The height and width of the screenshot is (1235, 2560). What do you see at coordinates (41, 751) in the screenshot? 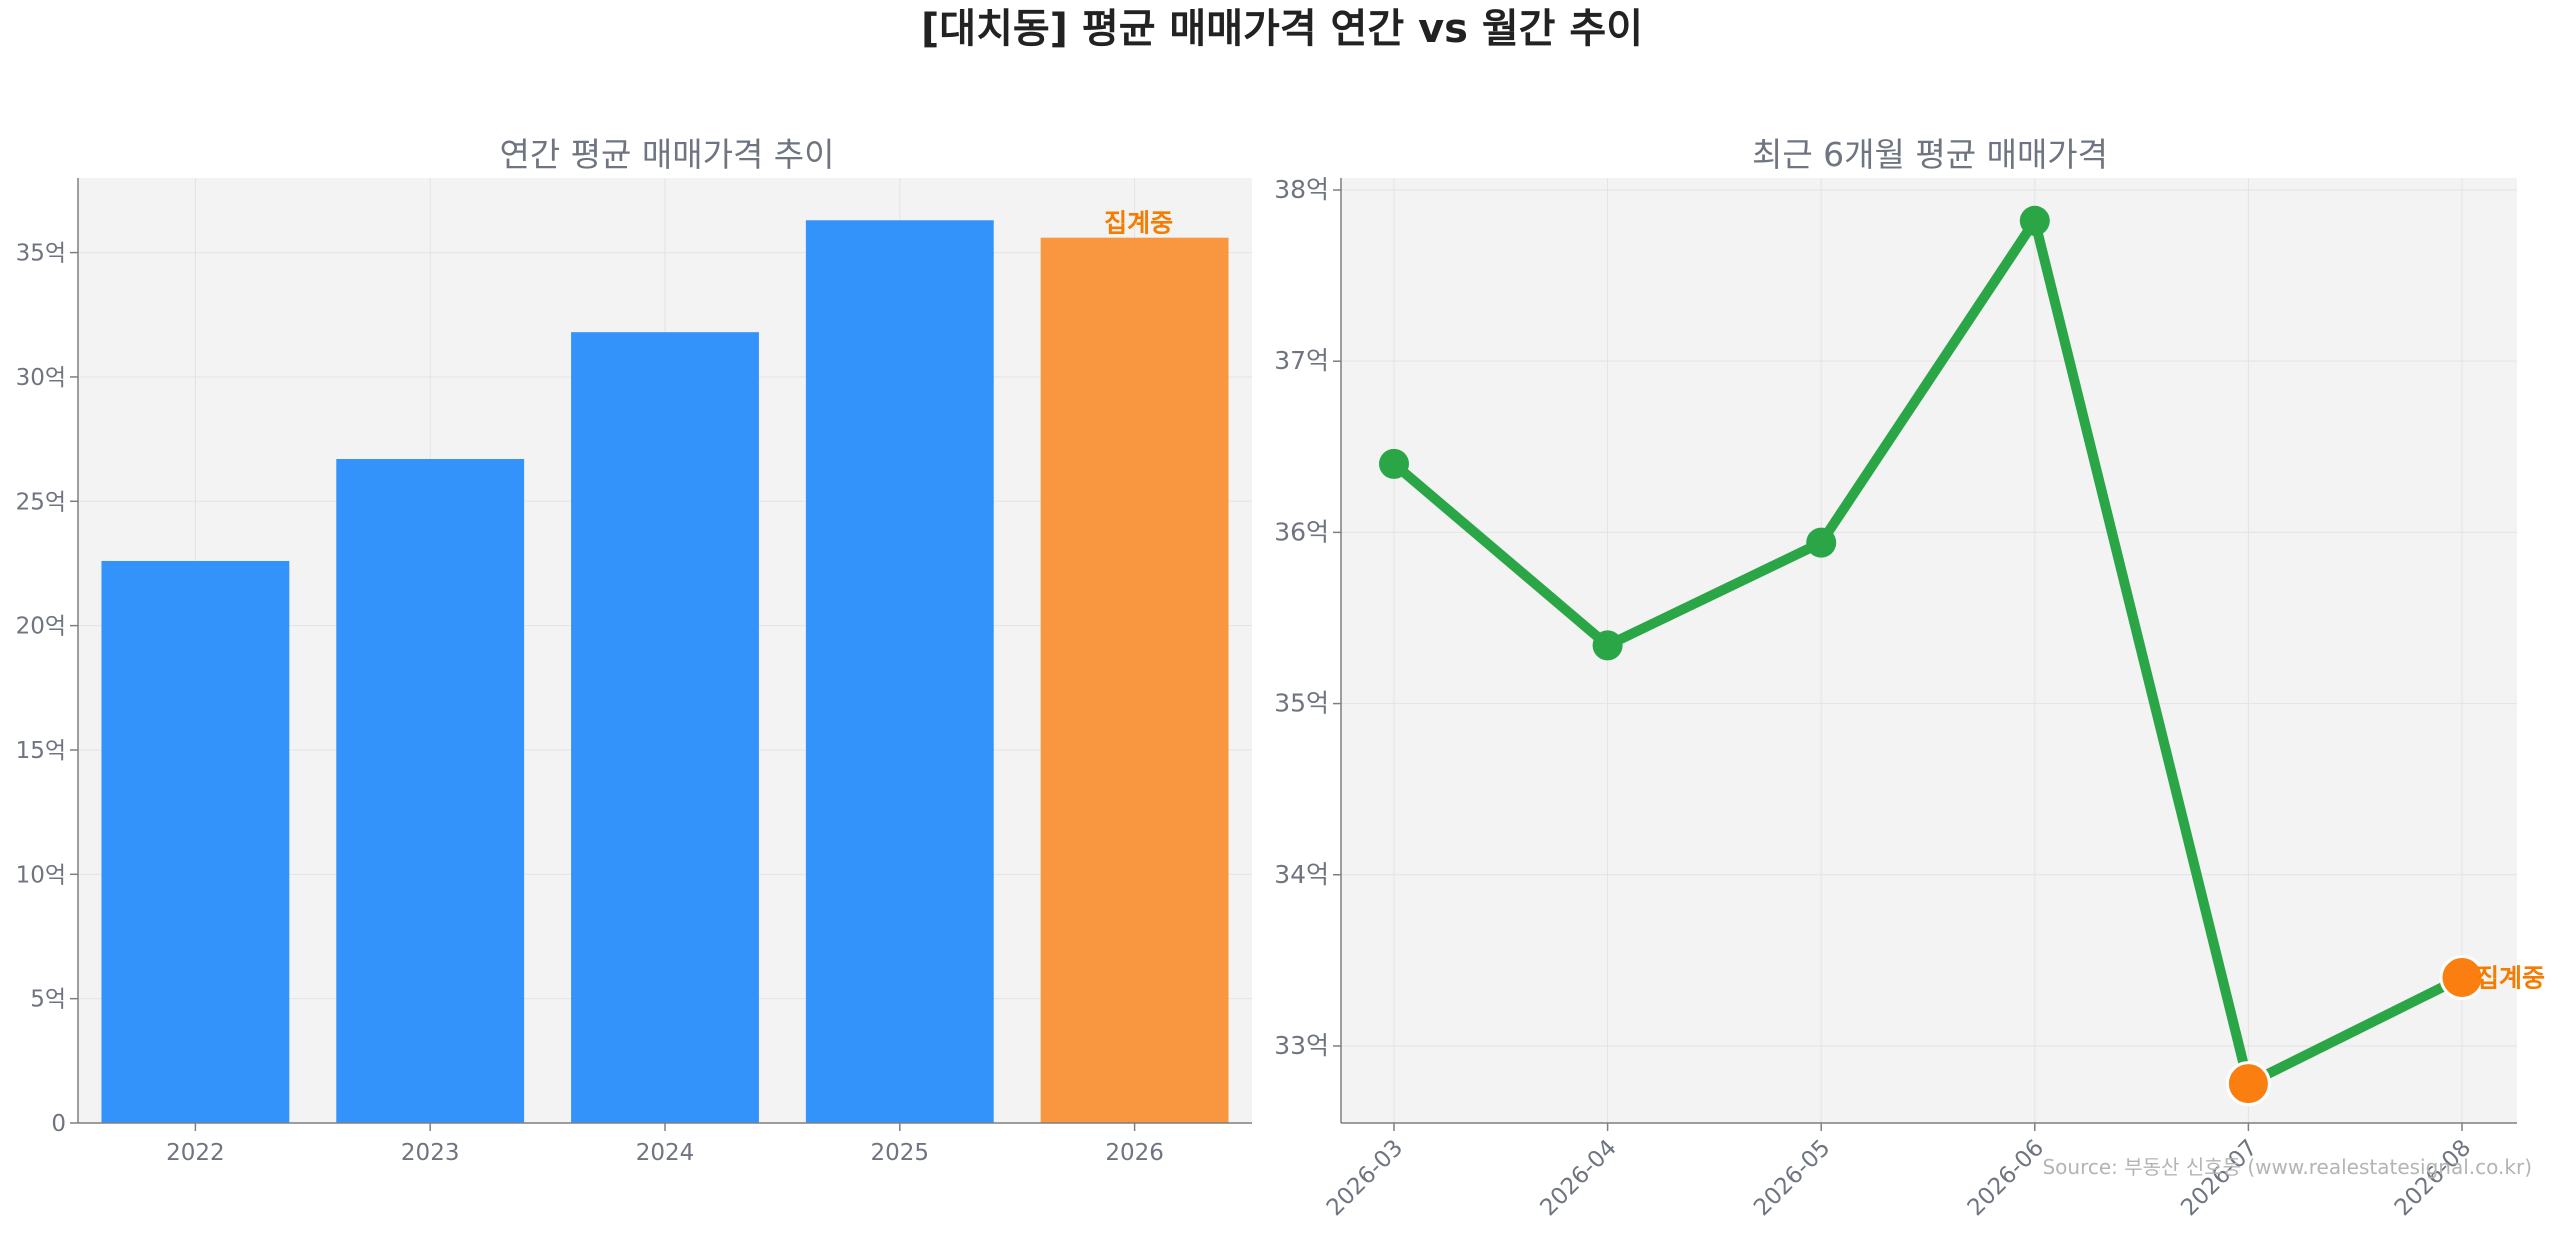
I see `bar-ytick-label: 15억` at bounding box center [41, 751].